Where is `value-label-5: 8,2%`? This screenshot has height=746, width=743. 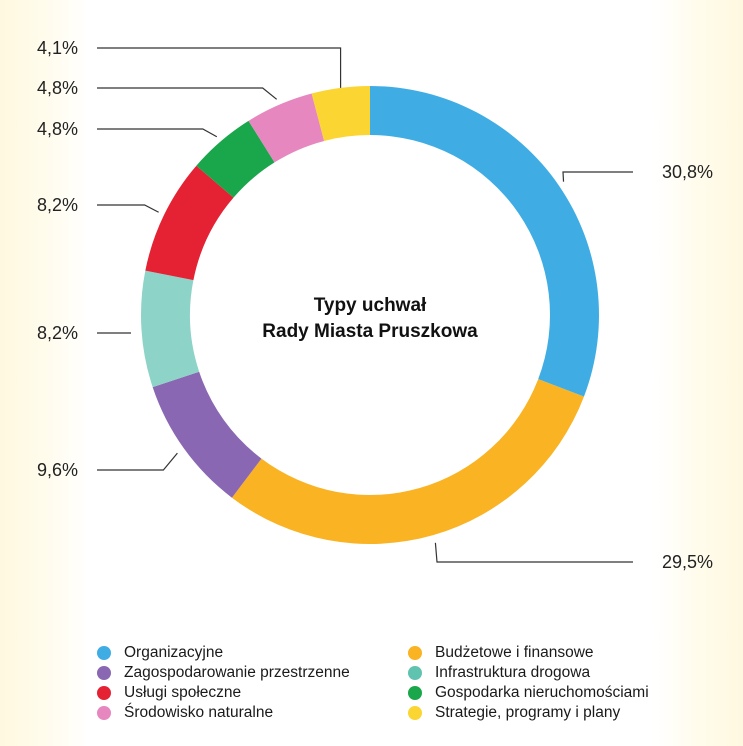 value-label-5: 8,2% is located at coordinates (57, 205).